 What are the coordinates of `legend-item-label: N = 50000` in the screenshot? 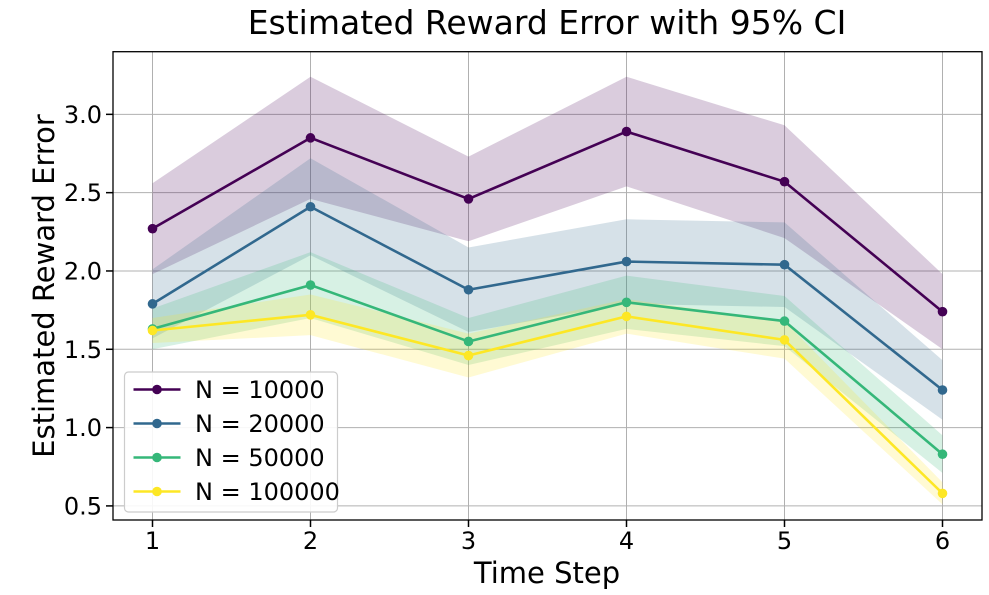 It's located at (260, 458).